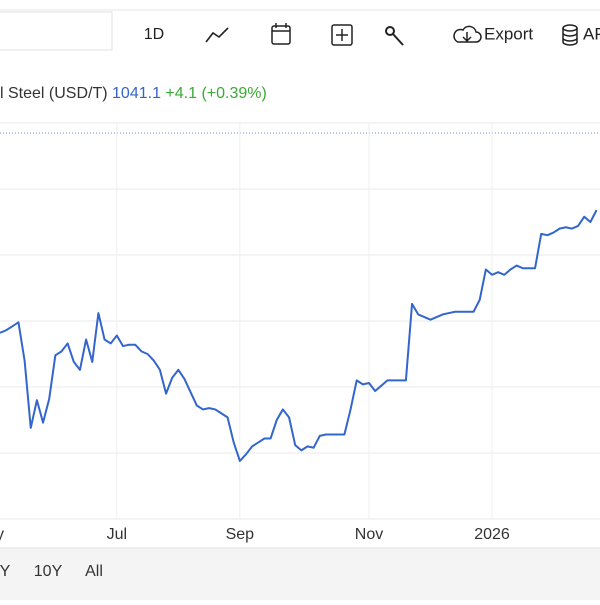  I want to click on export-icon, so click(467, 34).